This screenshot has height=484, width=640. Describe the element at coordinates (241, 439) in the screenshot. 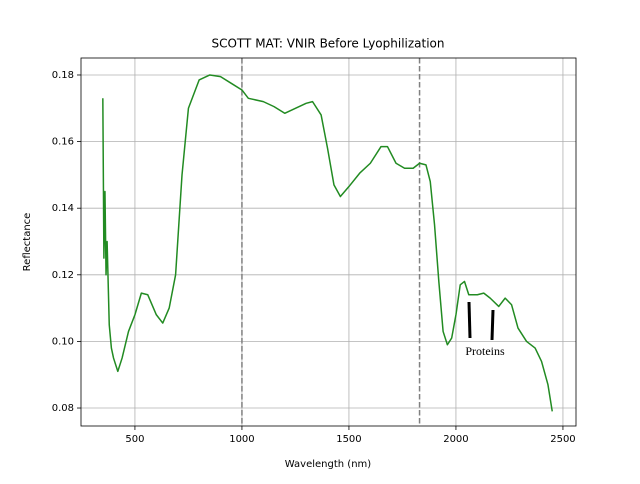

I see `x-tick-label: 1000` at that location.